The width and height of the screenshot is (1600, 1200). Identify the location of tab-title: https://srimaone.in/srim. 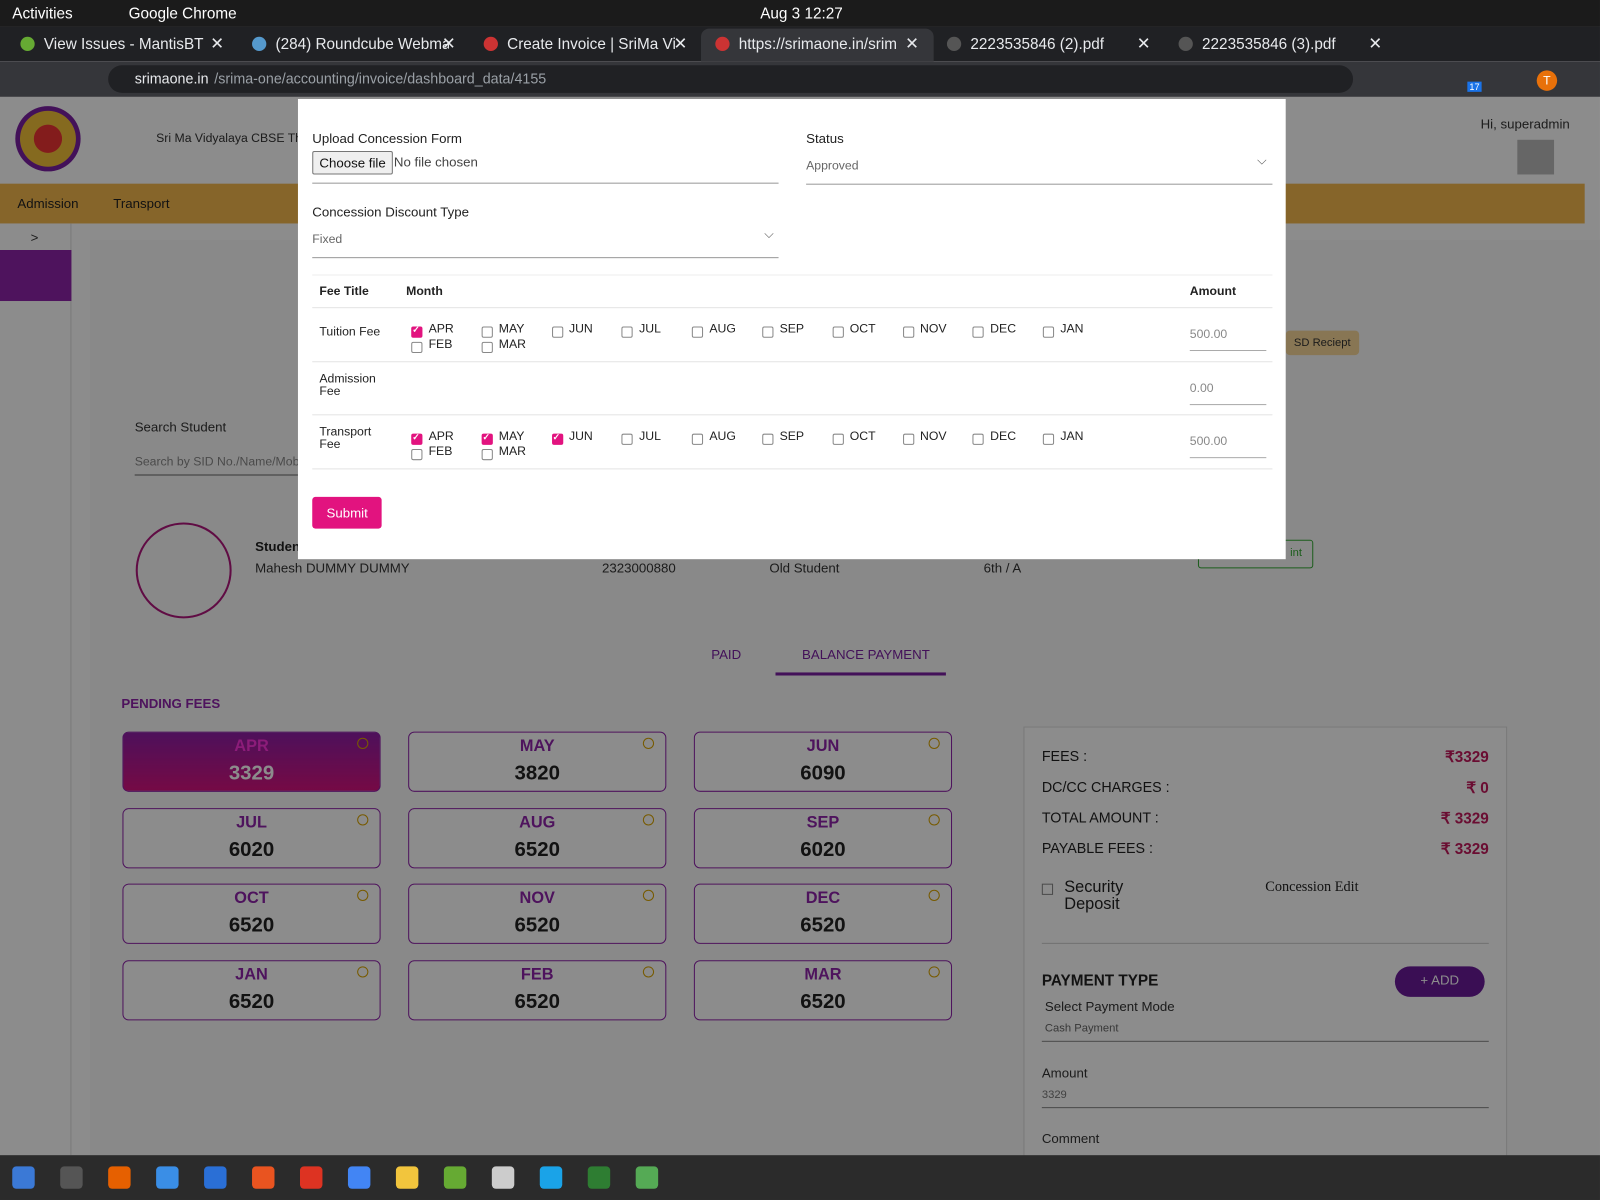
(817, 44).